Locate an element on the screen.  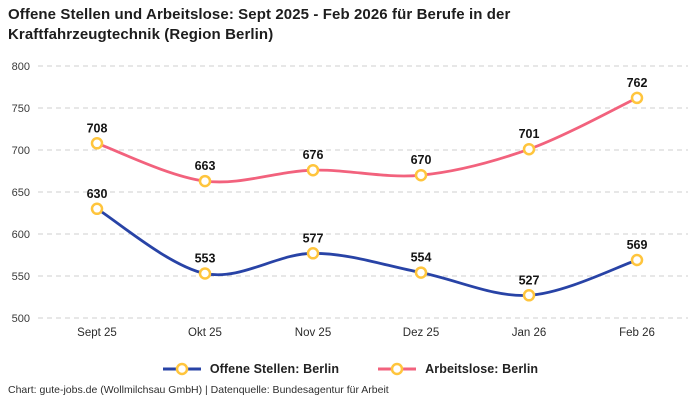
data-point-label: 670 is located at coordinates (421, 160).